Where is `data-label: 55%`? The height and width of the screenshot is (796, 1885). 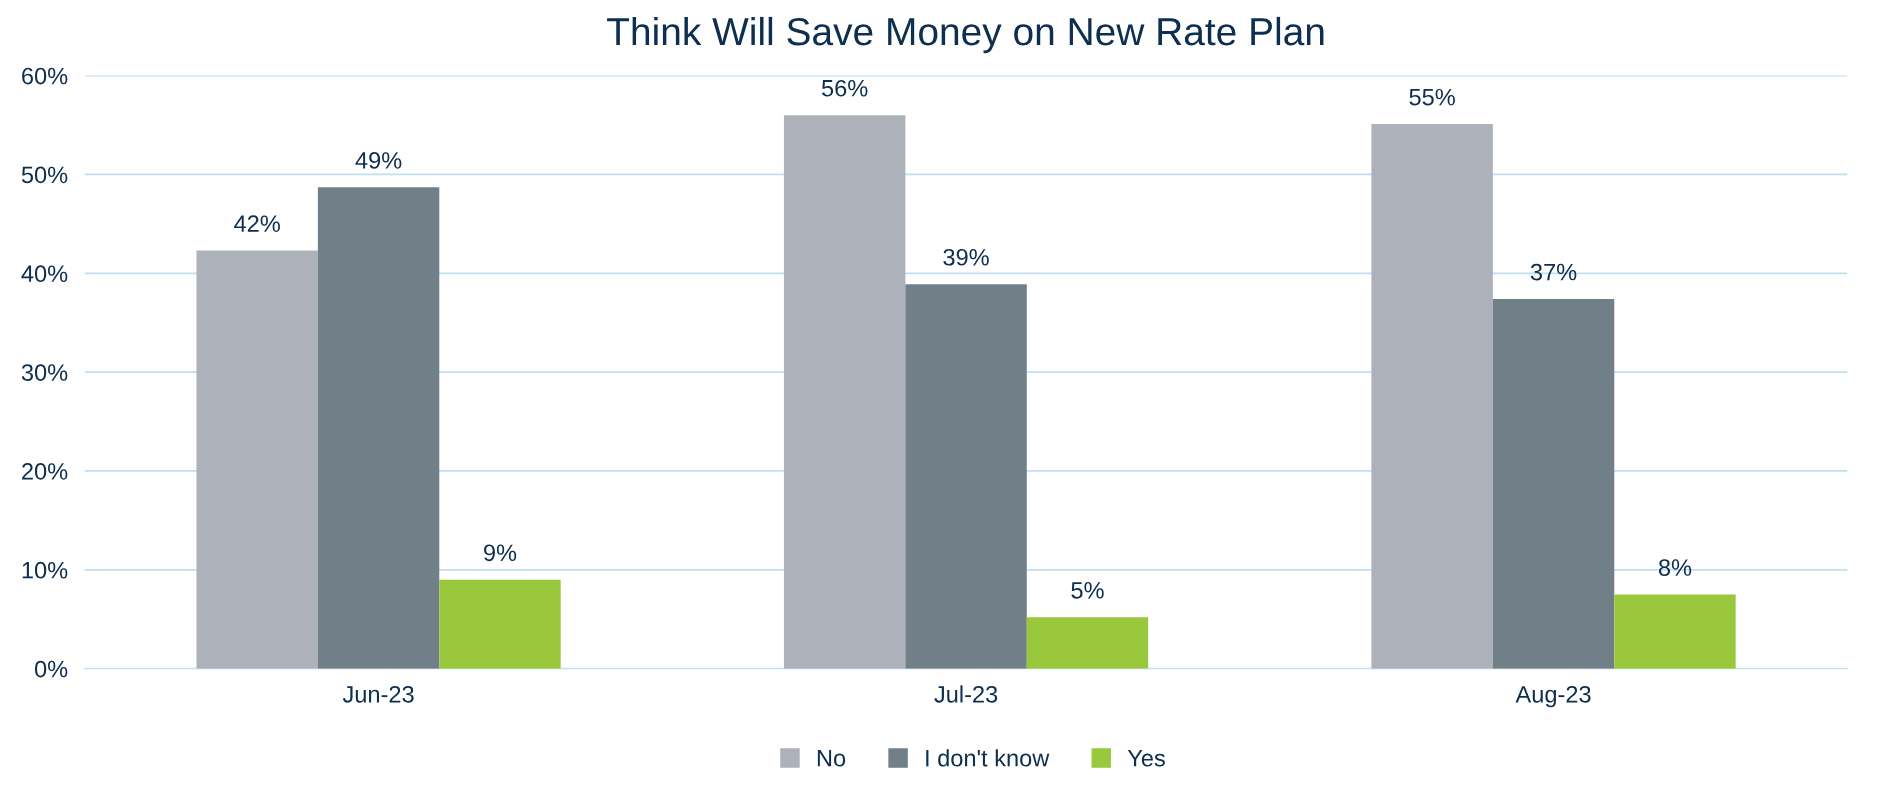 data-label: 55% is located at coordinates (1432, 97).